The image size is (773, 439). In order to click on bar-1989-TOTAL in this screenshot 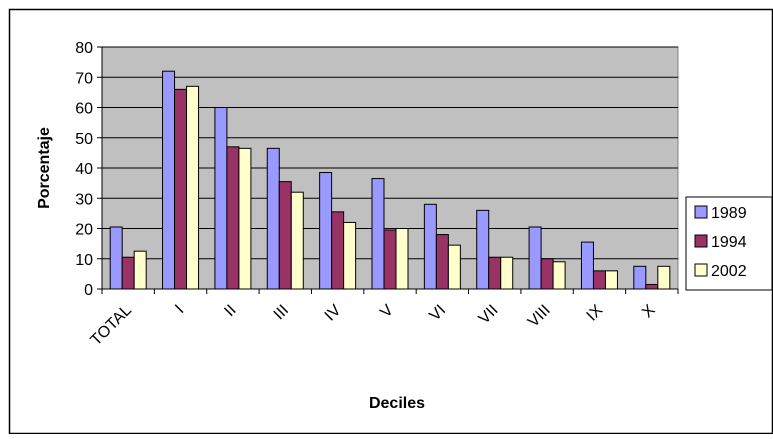, I will do `click(116, 258)`.